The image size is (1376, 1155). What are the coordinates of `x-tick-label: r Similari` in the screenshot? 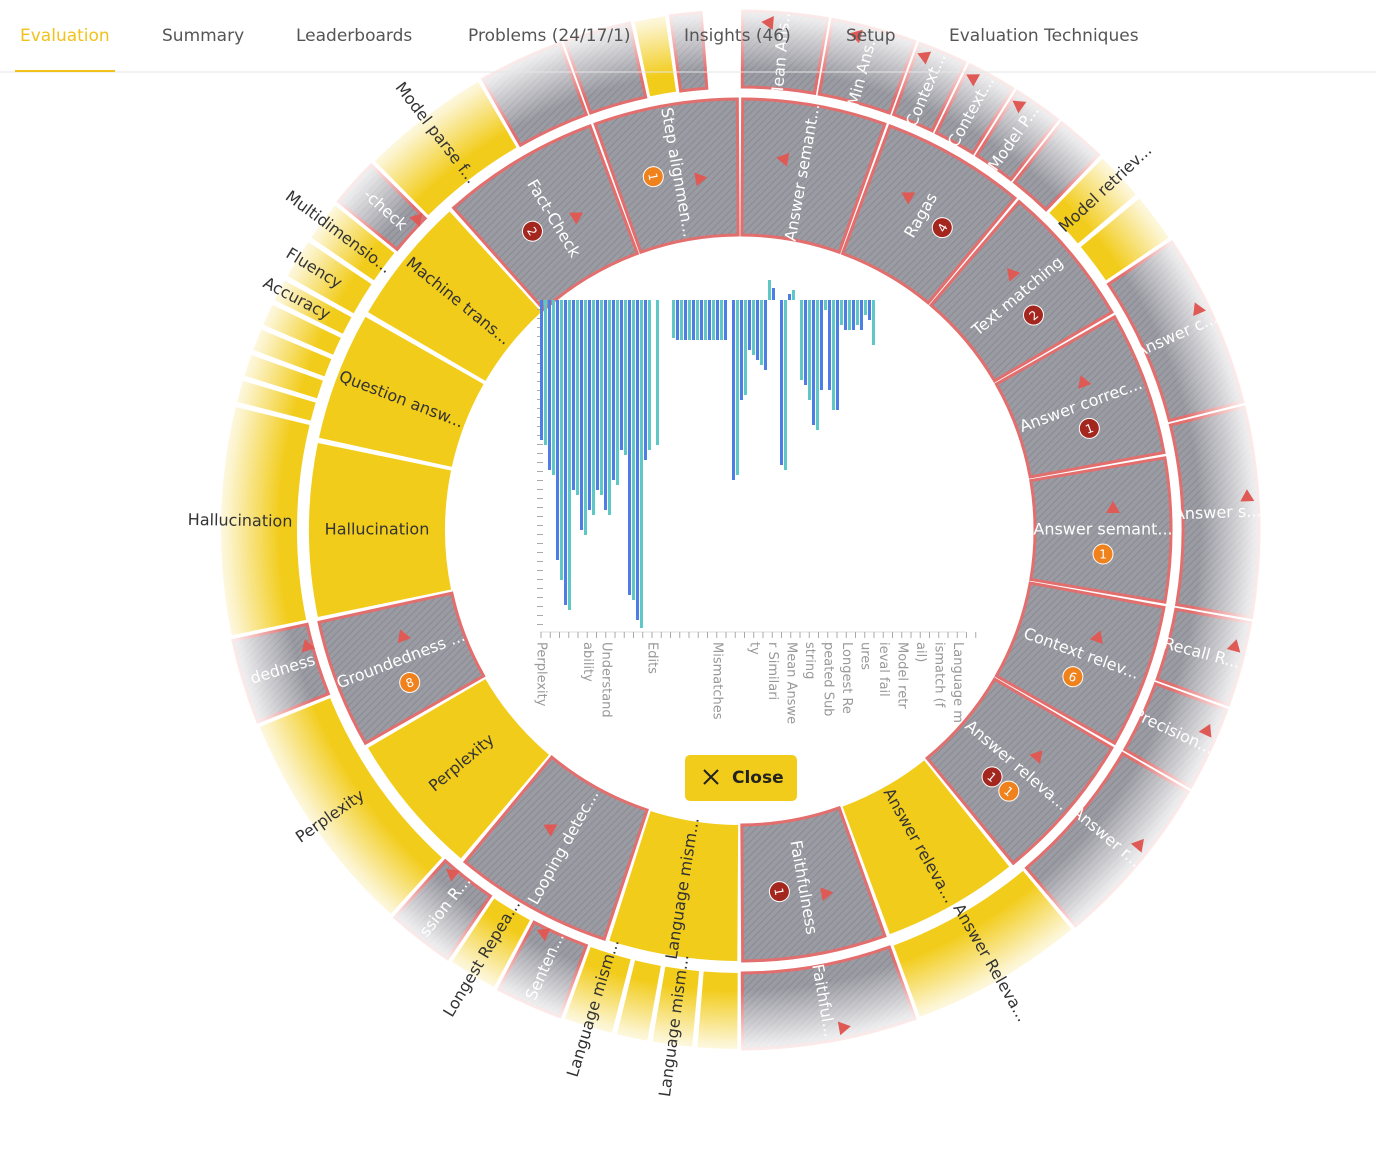 It's located at (772, 671).